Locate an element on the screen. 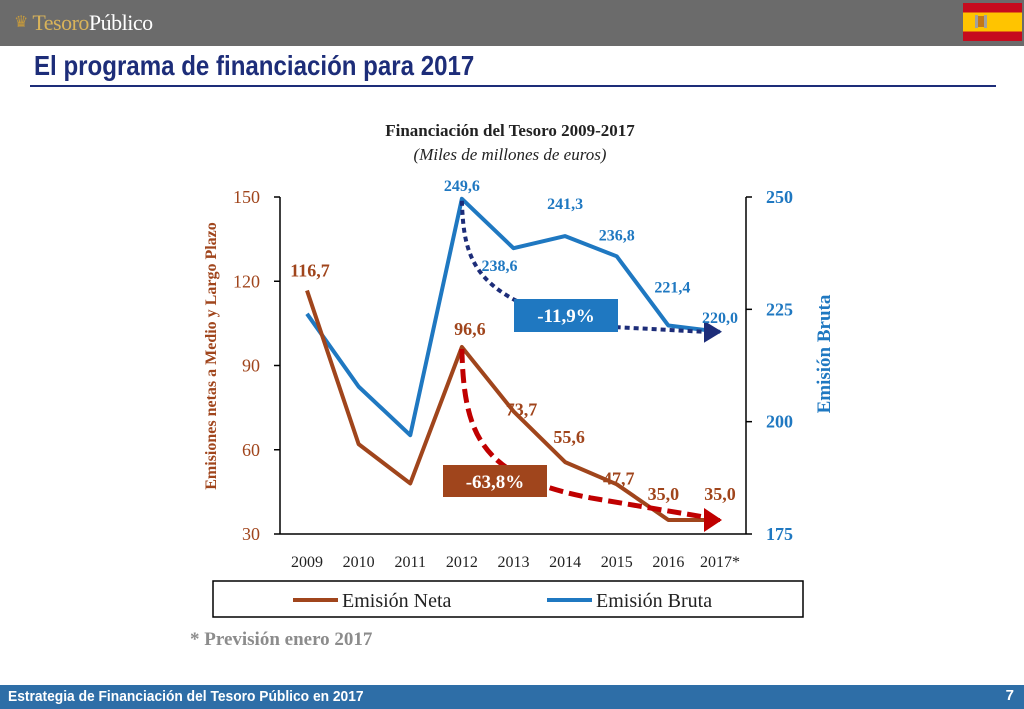 This screenshot has height=709, width=1024. chart-subtitle: (Miles de millones de euros) is located at coordinates (510, 154).